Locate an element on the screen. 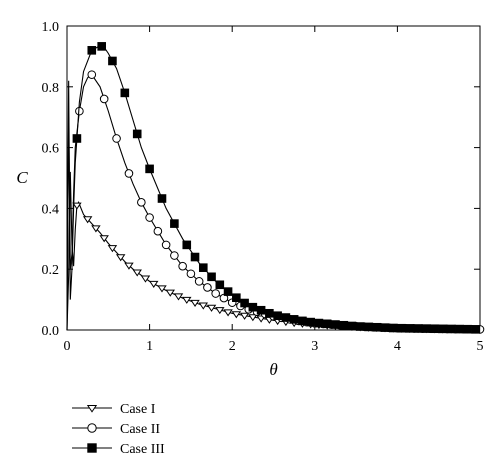 This screenshot has width=500, height=473. y-tick-label: 0.8 is located at coordinates (51, 88).